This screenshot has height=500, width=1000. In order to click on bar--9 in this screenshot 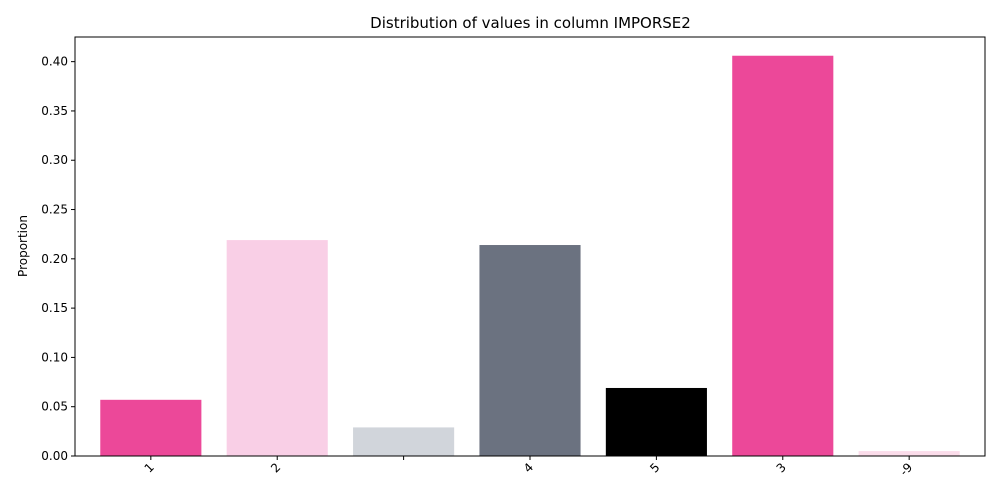, I will do `click(909, 453)`.